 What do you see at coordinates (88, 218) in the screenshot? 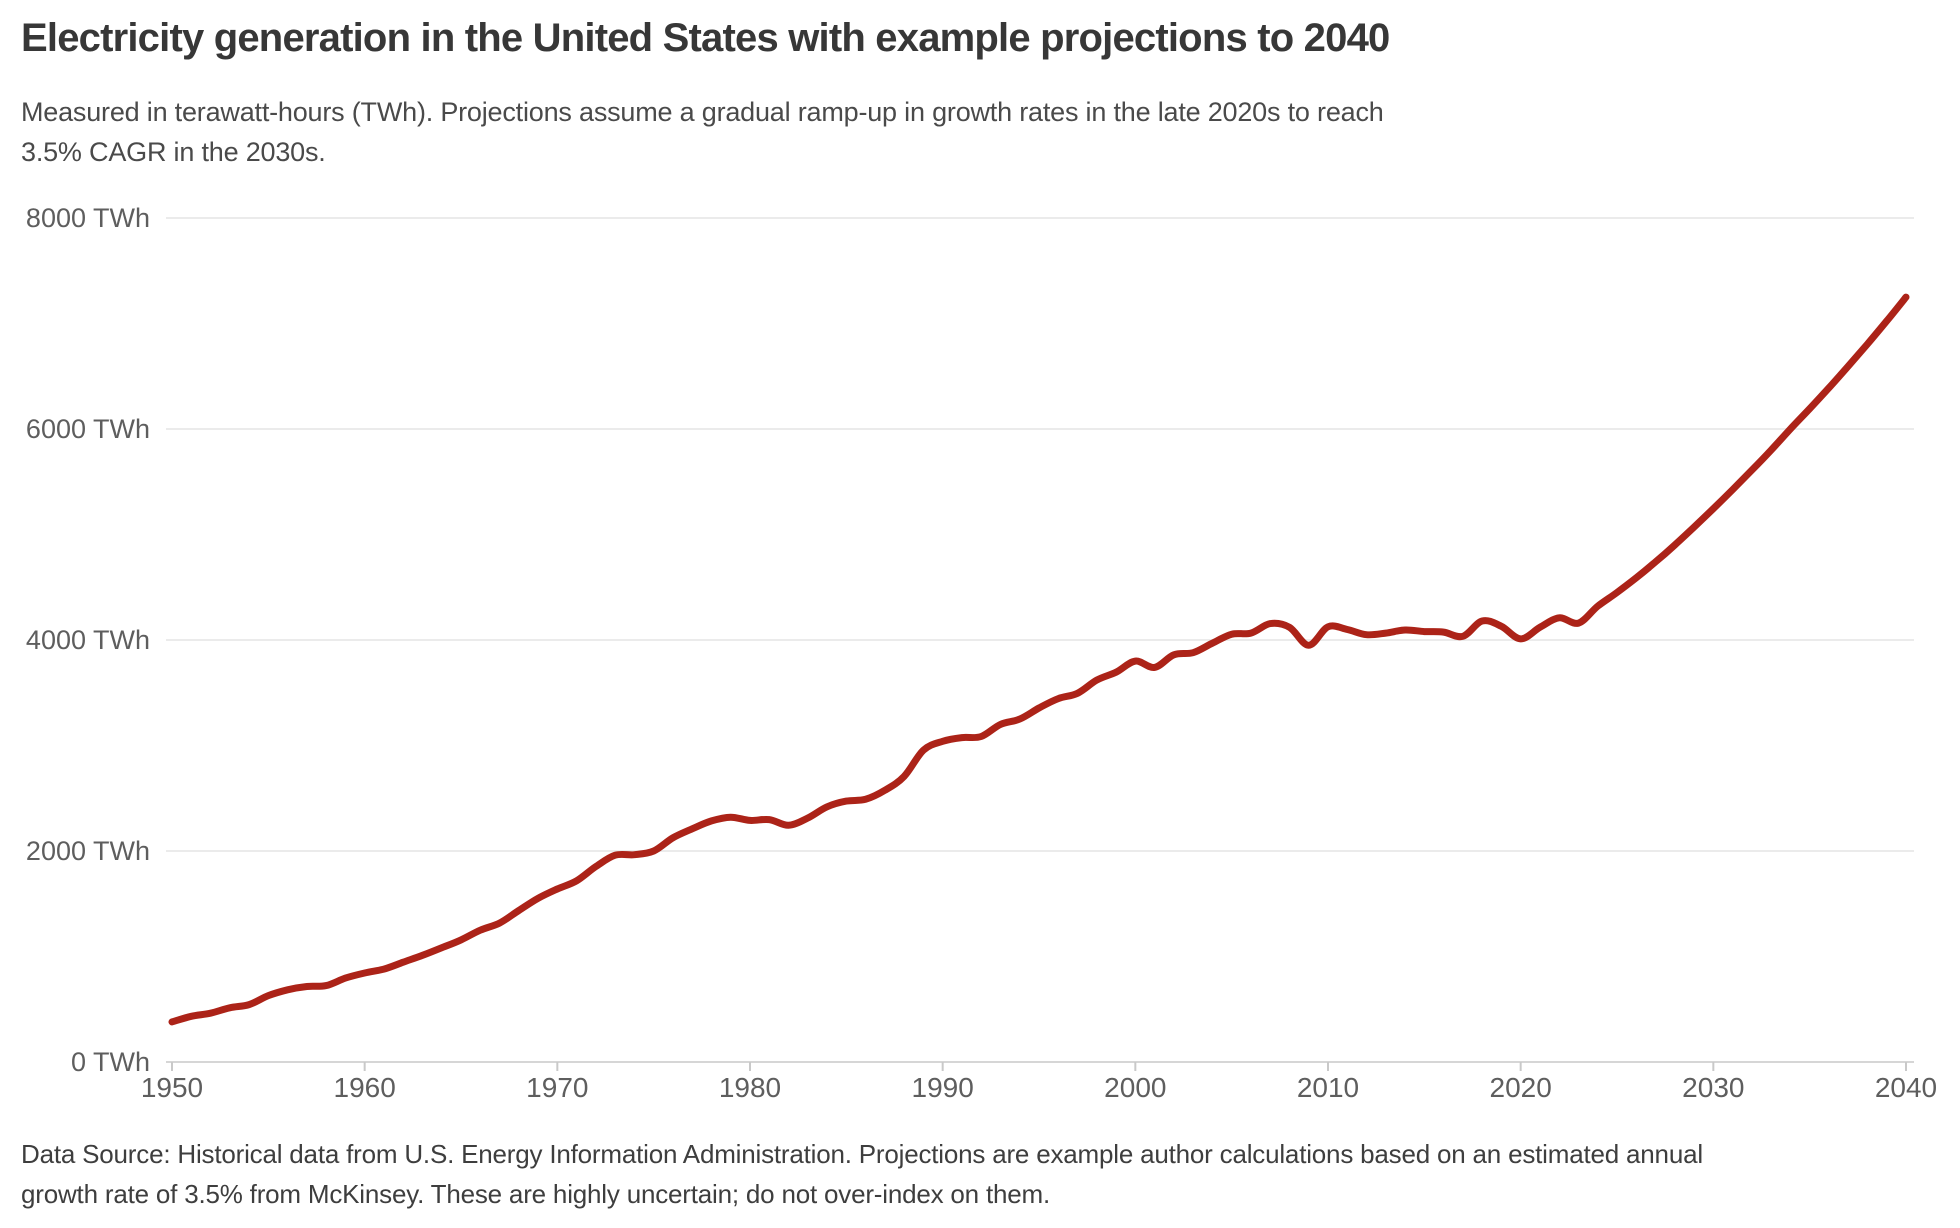
I see `y-axis-label: 8000 TWh` at bounding box center [88, 218].